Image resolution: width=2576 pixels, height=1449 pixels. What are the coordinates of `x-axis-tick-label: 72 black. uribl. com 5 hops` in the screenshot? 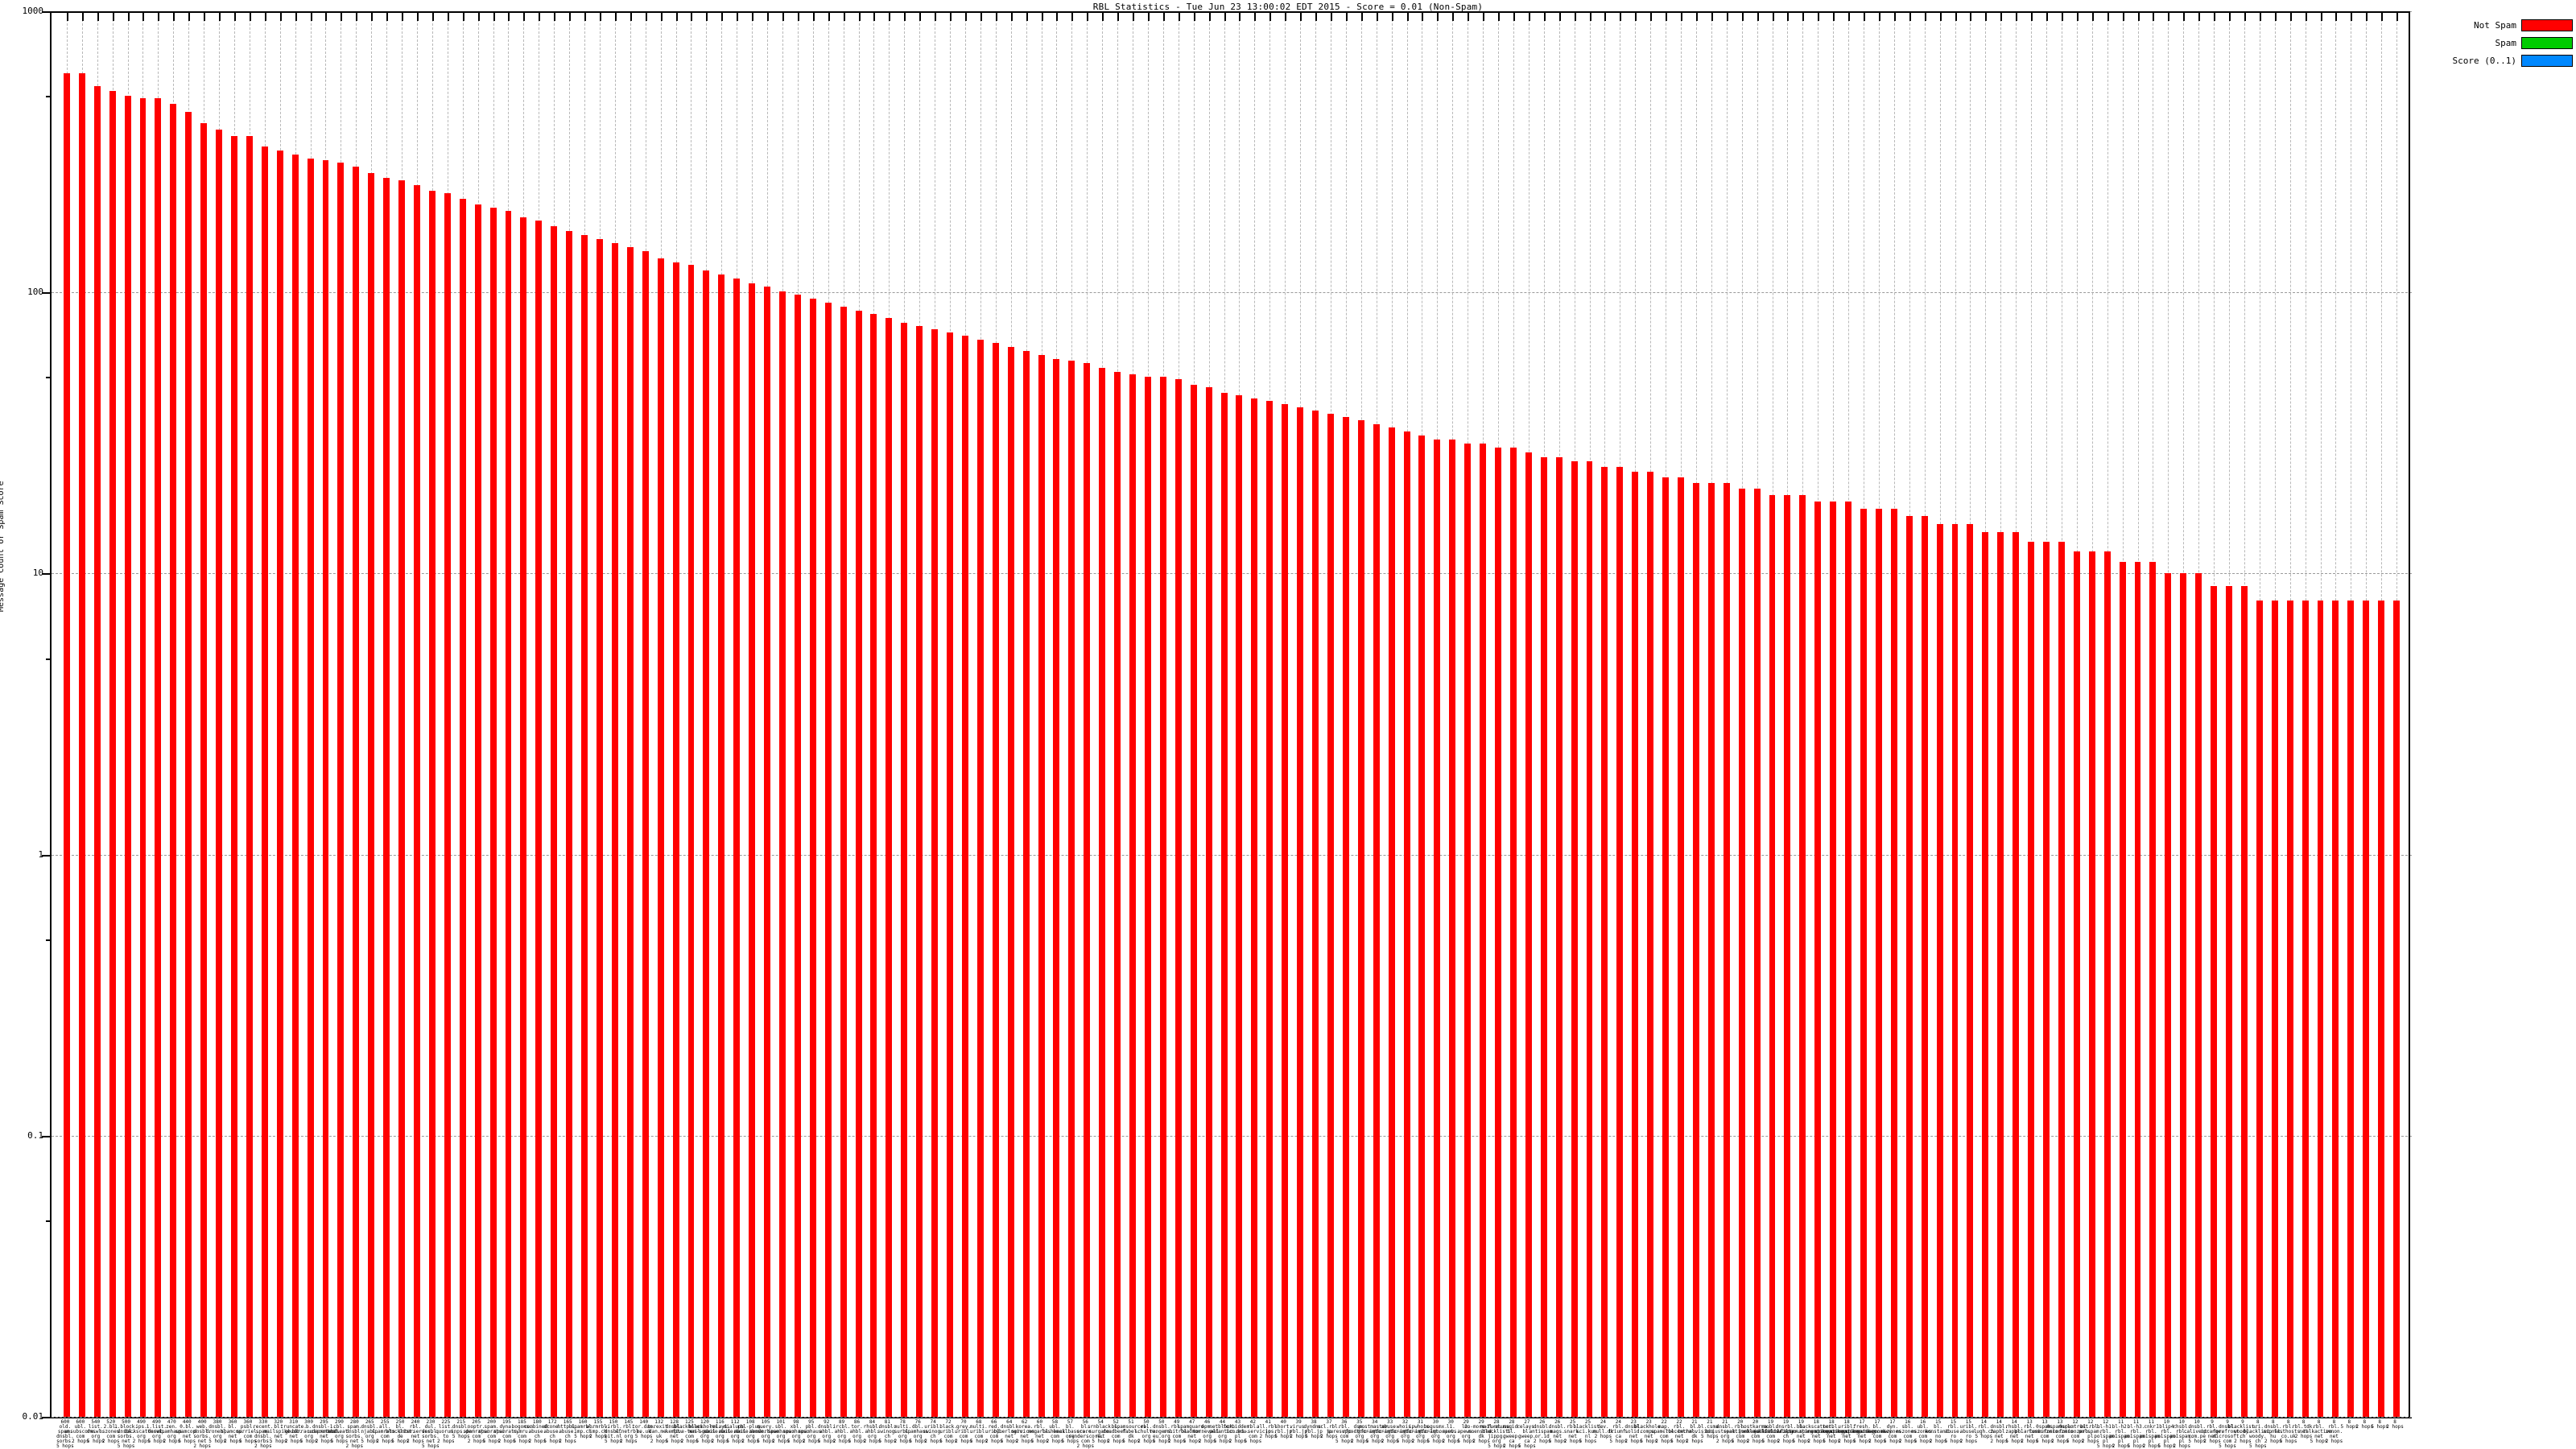 It's located at (948, 1431).